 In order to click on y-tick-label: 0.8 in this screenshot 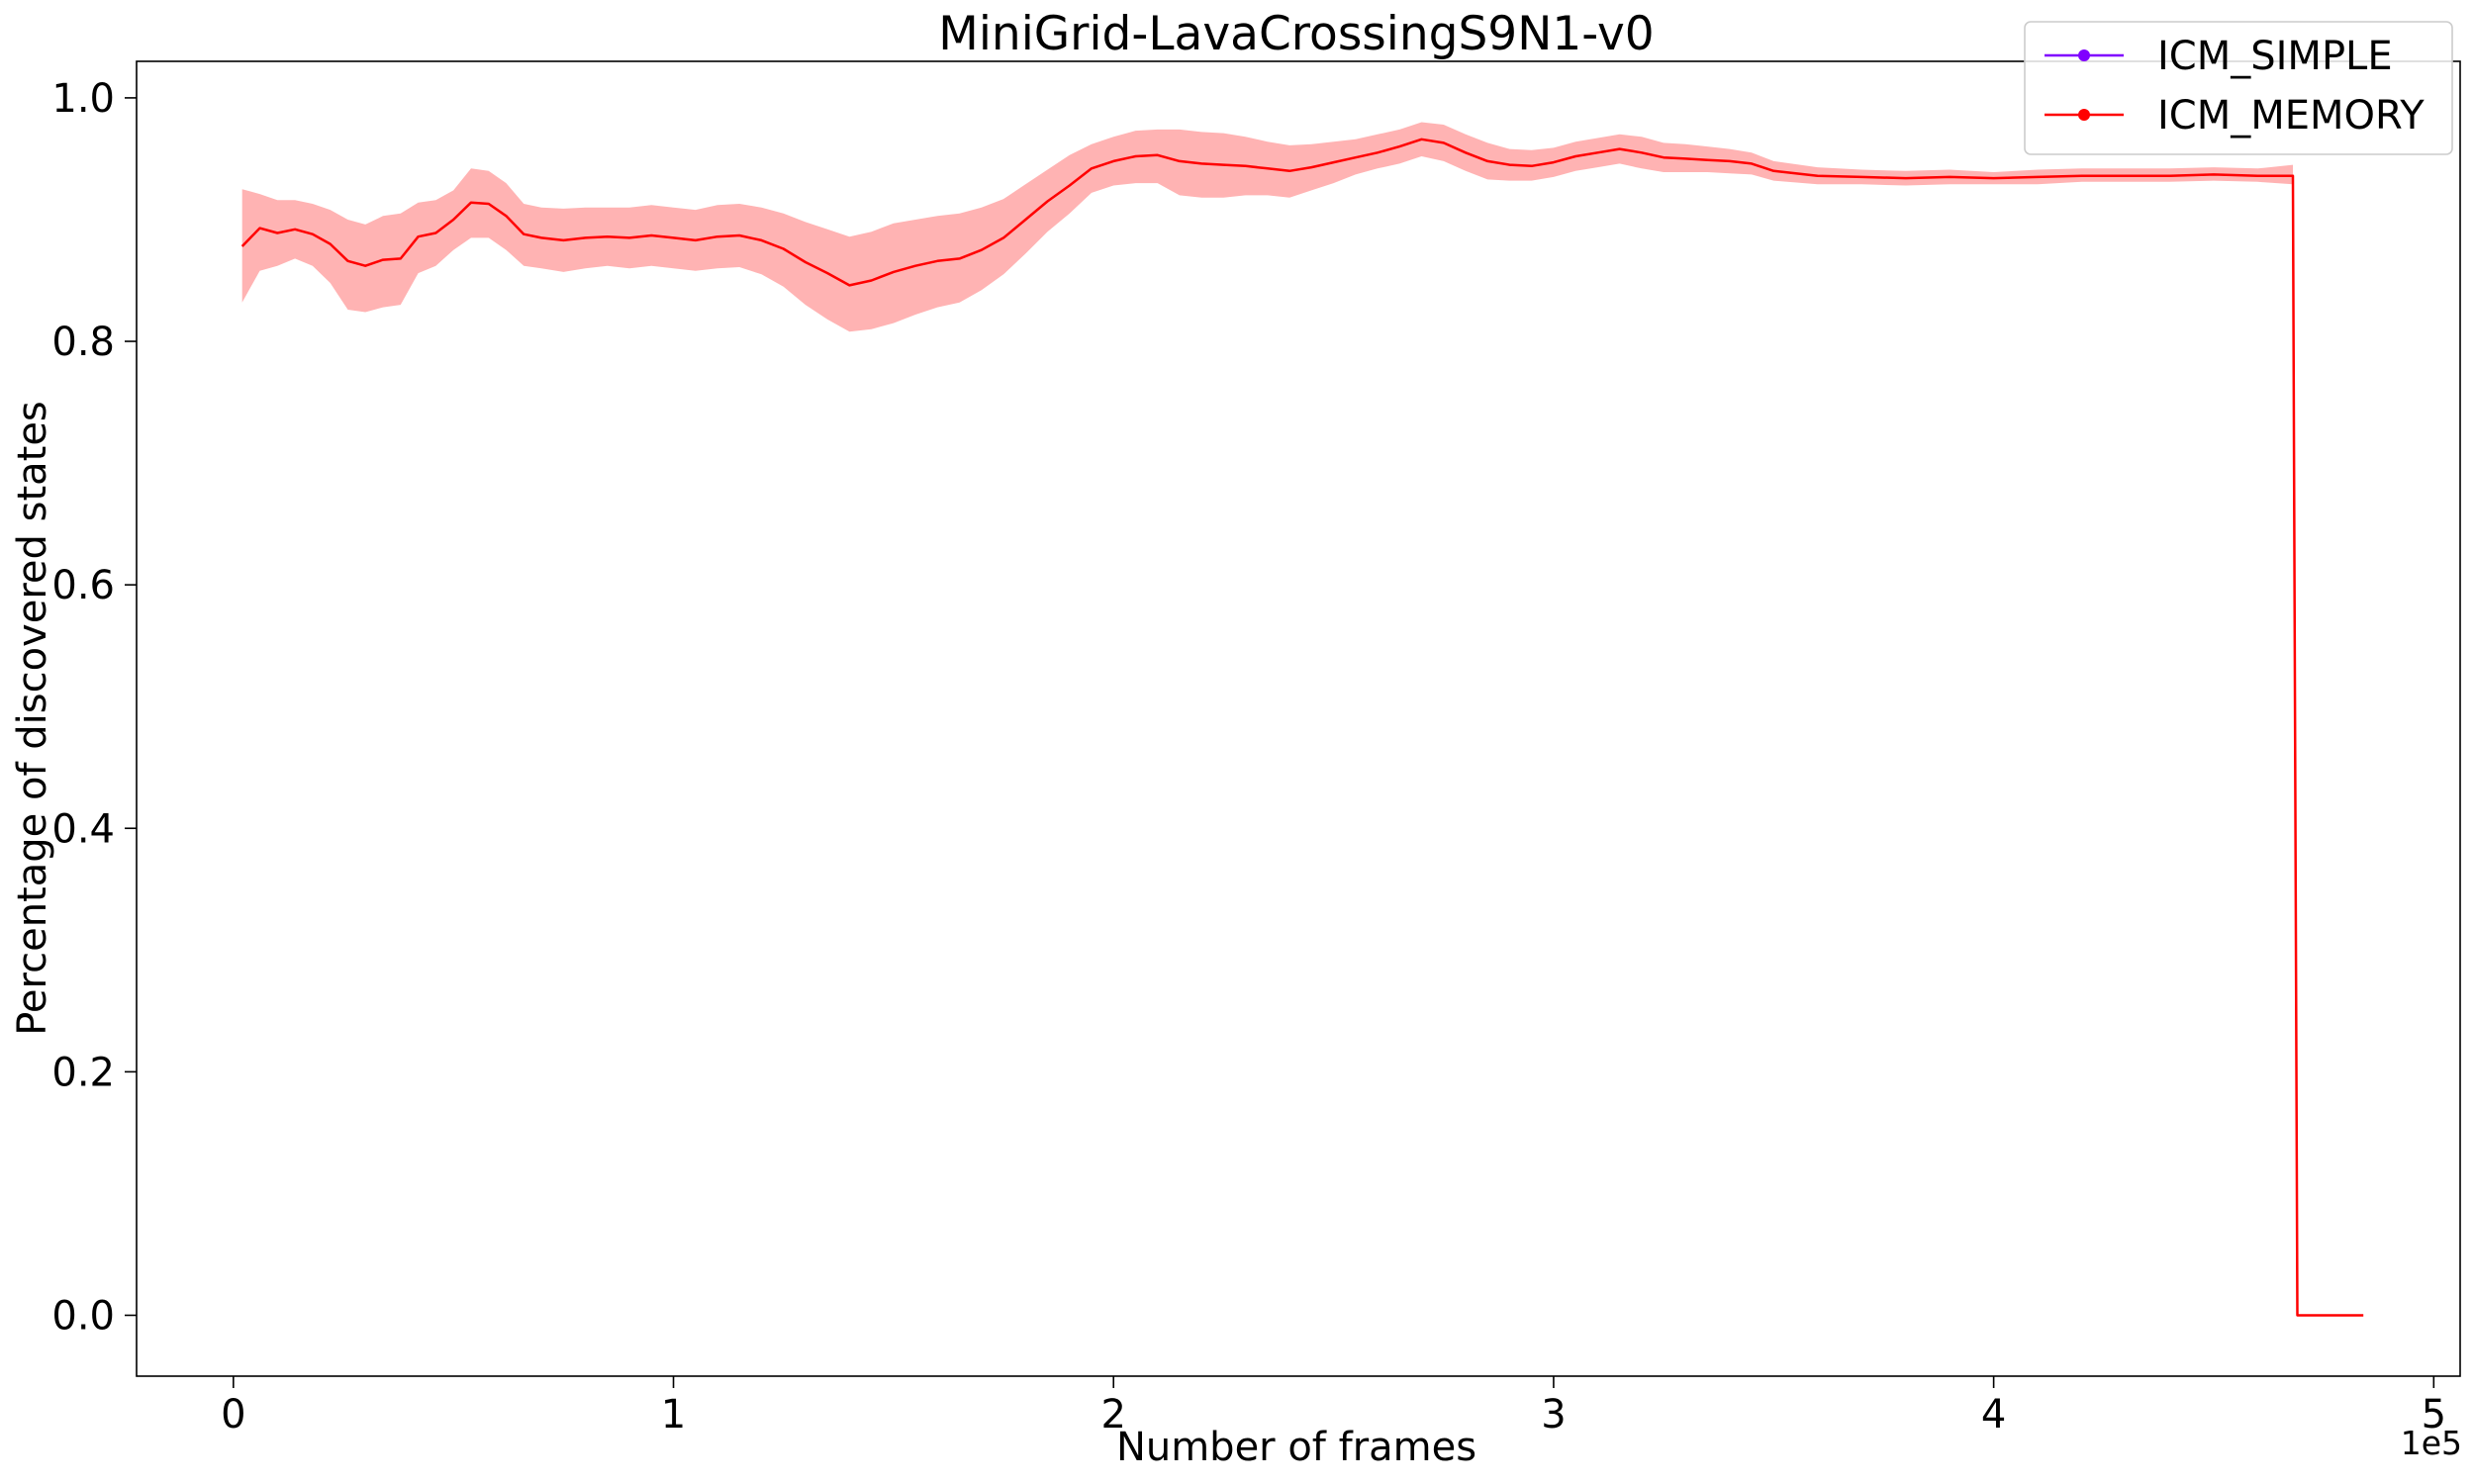, I will do `click(83, 342)`.